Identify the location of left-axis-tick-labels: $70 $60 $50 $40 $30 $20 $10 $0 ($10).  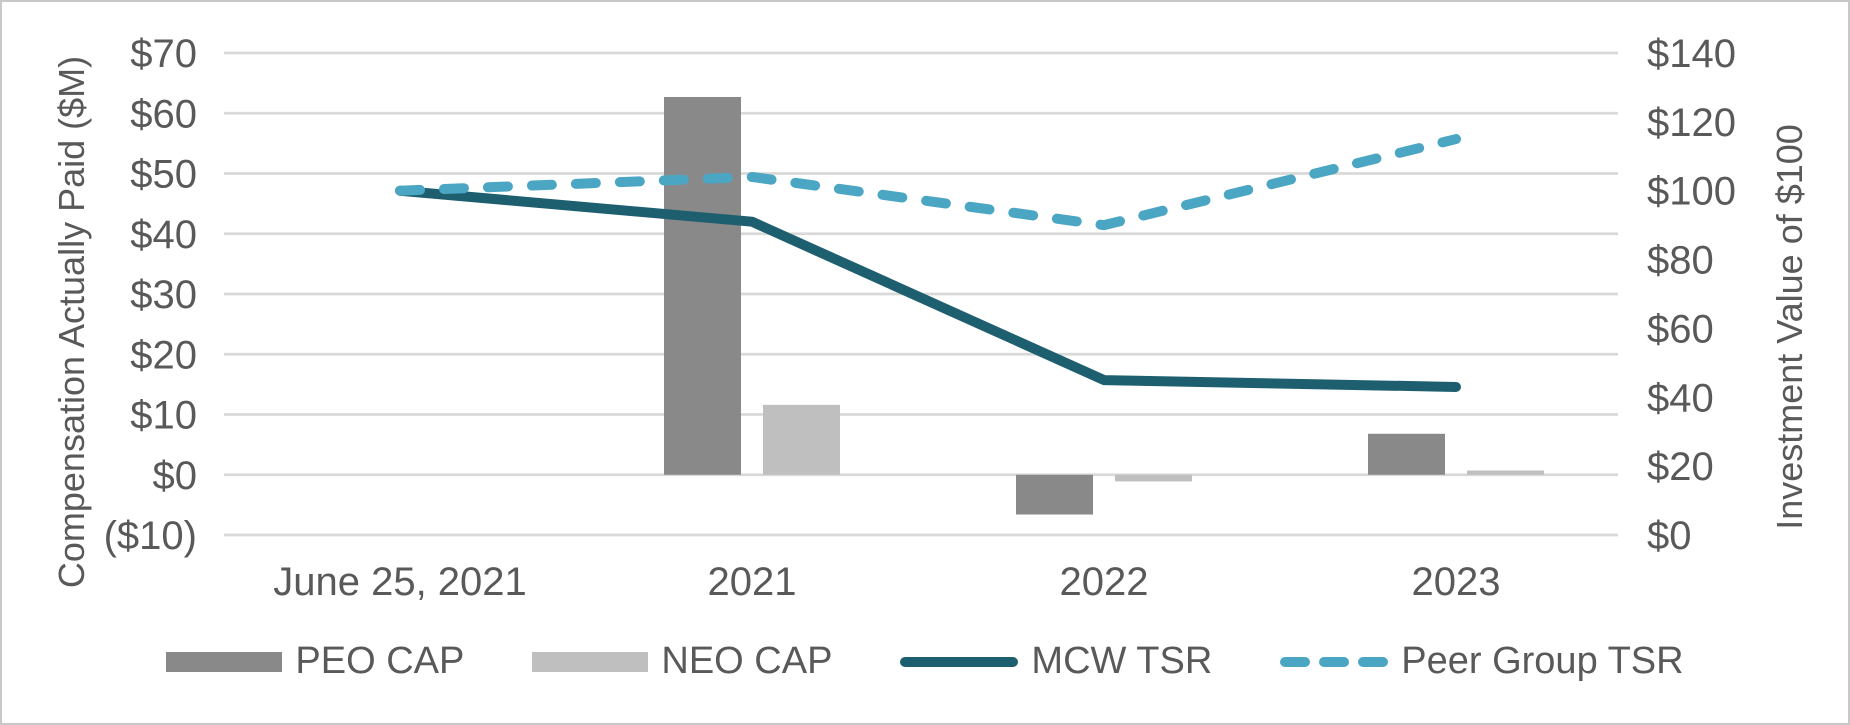
(150, 295).